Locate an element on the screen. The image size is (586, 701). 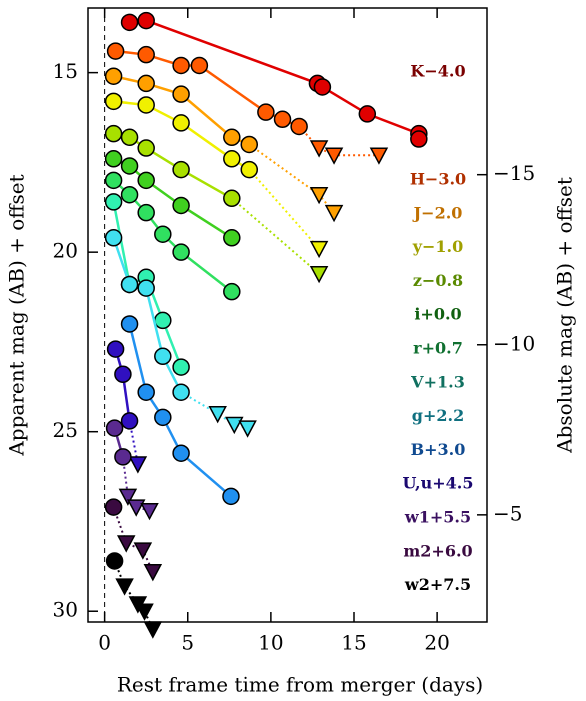
legend-label: g+2.2 is located at coordinates (438, 415).